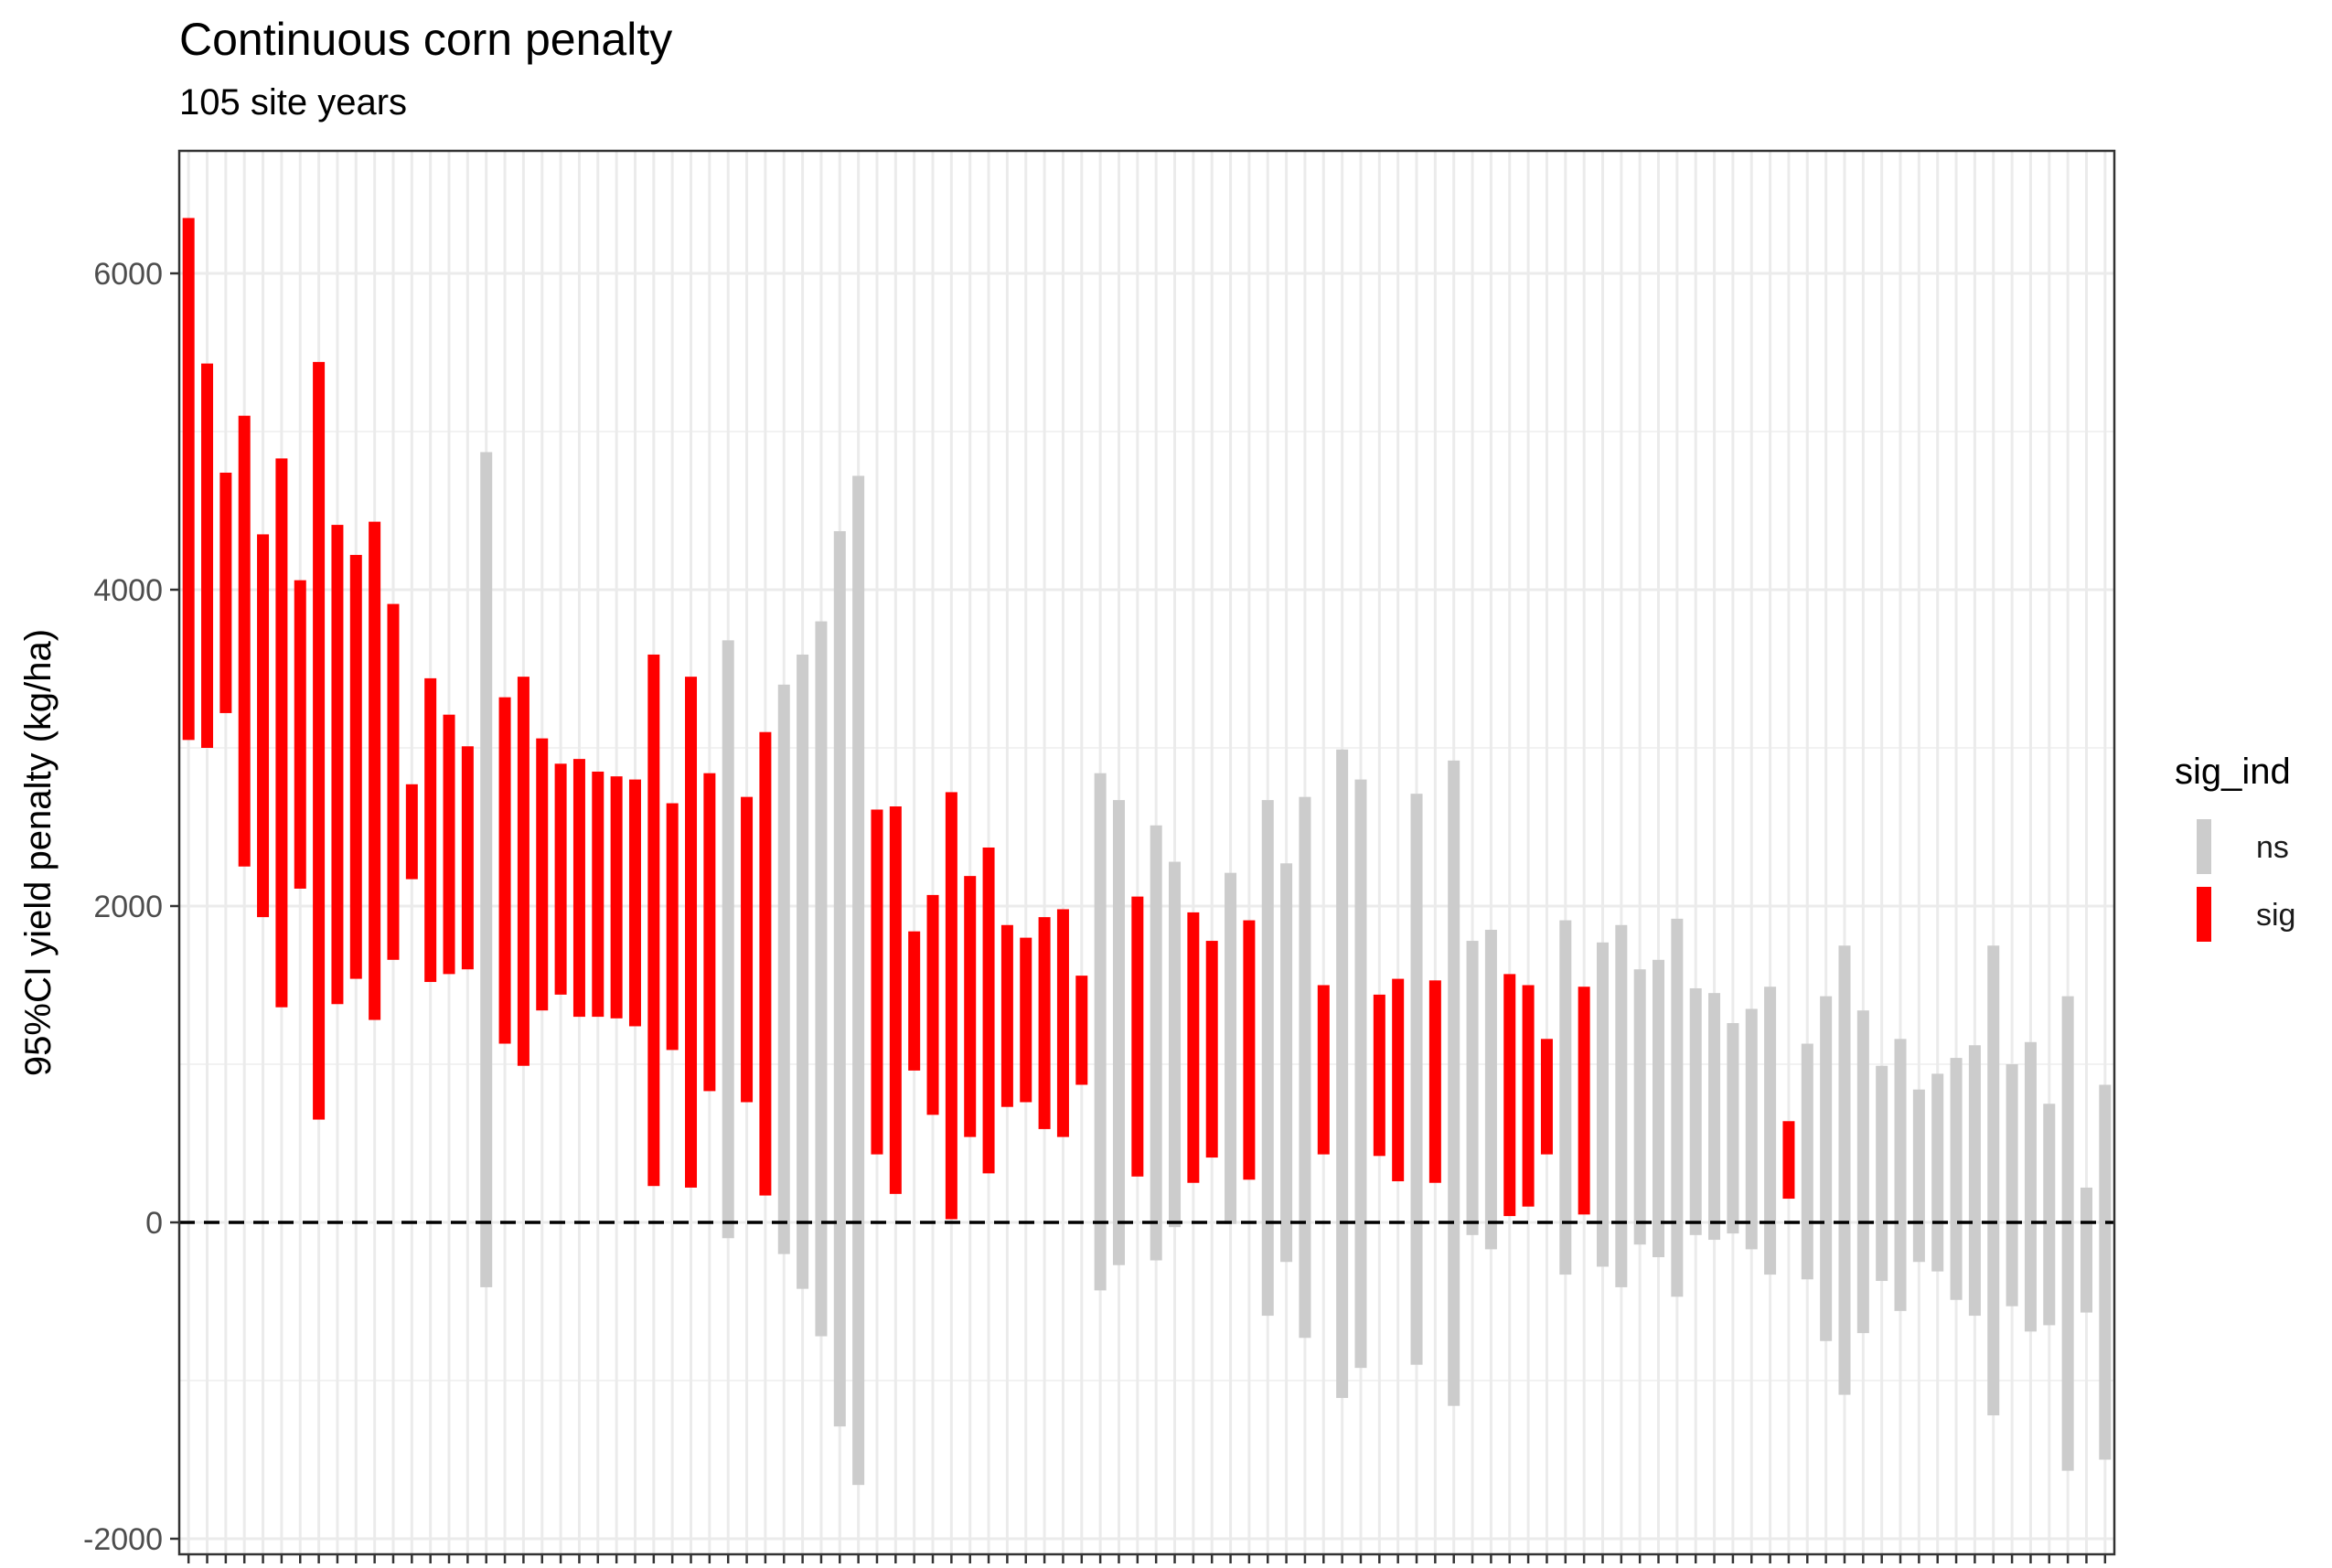  I want to click on y-tick-label: 2000, so click(128, 907).